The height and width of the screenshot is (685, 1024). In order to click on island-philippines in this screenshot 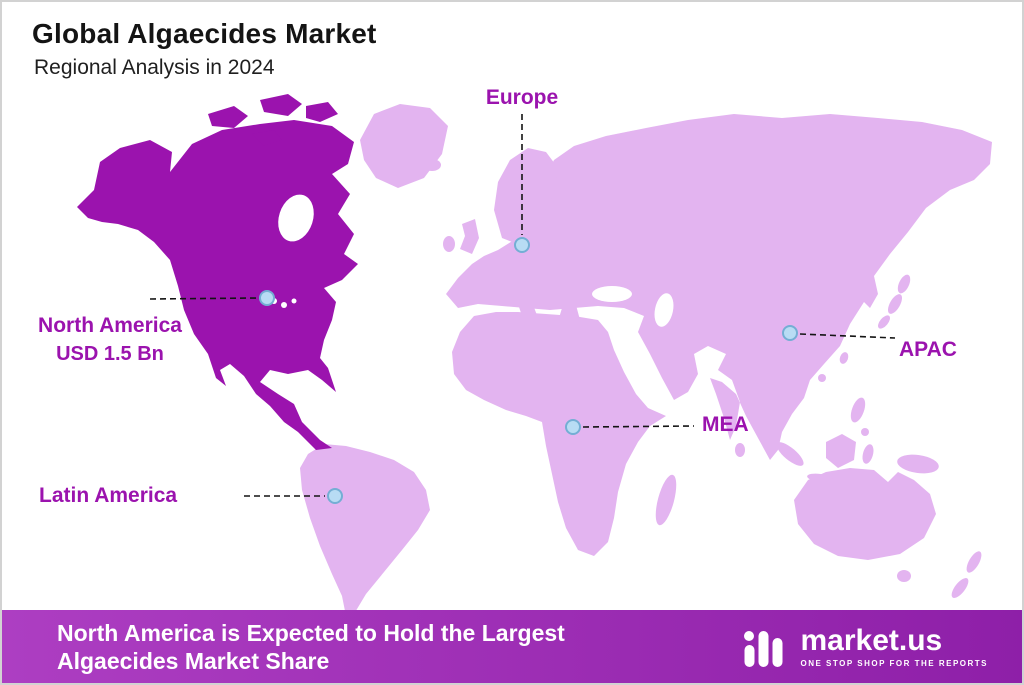, I will do `click(858, 410)`.